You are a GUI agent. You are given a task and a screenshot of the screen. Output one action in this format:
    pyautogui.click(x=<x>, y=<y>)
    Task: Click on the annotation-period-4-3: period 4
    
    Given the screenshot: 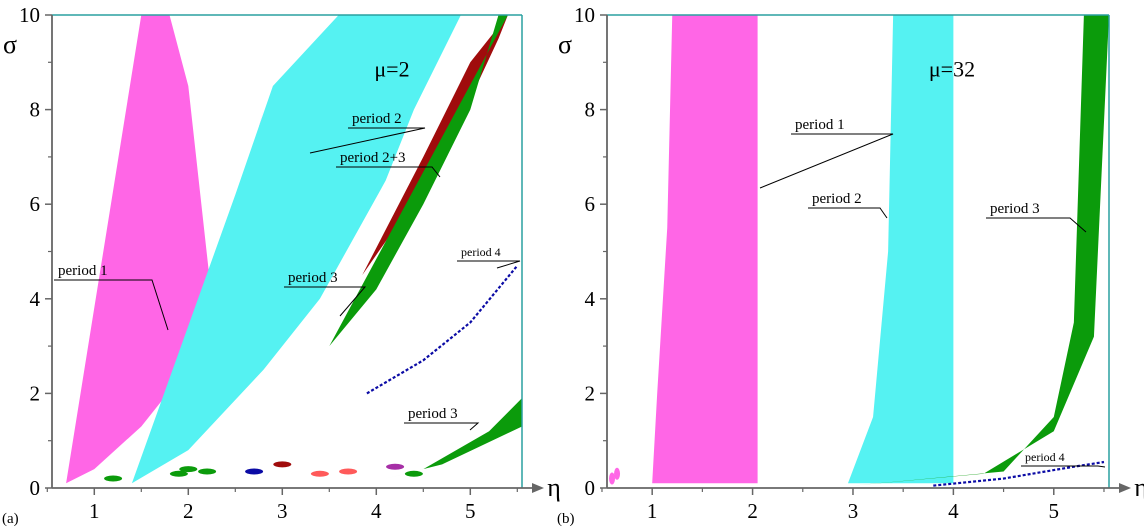 What is the action you would take?
    pyautogui.click(x=1045, y=457)
    